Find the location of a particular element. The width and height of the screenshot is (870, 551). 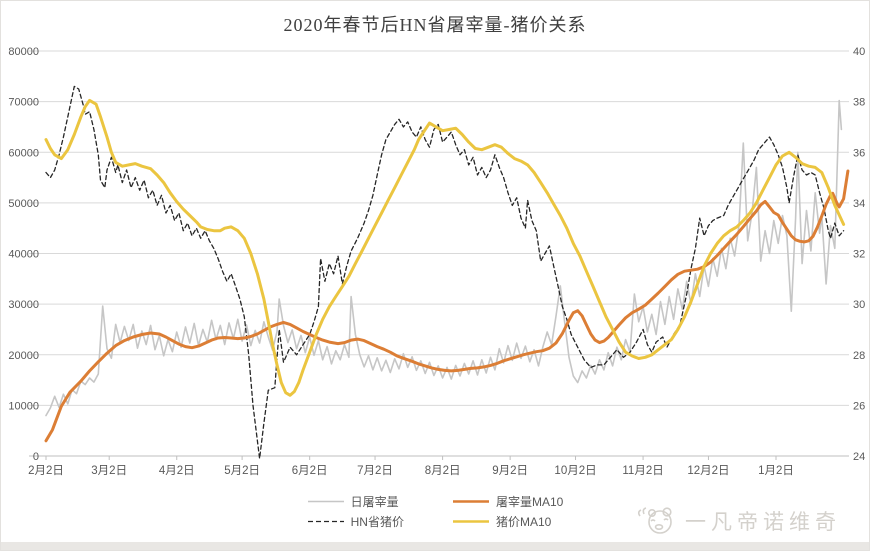

chart-title: 2020年春节后HN省屠宰量-猪价关系 is located at coordinates (435, 25).